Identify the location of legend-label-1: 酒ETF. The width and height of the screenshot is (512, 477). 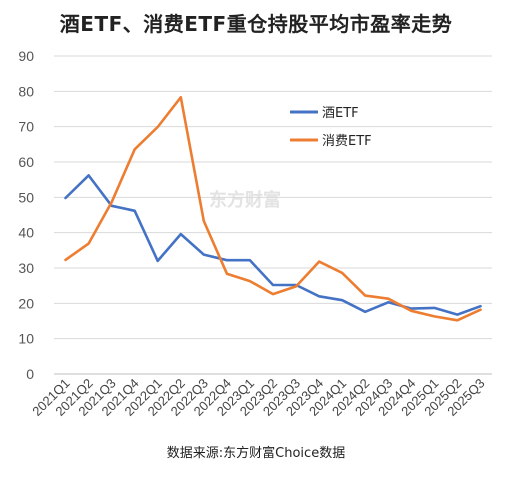
(340, 113).